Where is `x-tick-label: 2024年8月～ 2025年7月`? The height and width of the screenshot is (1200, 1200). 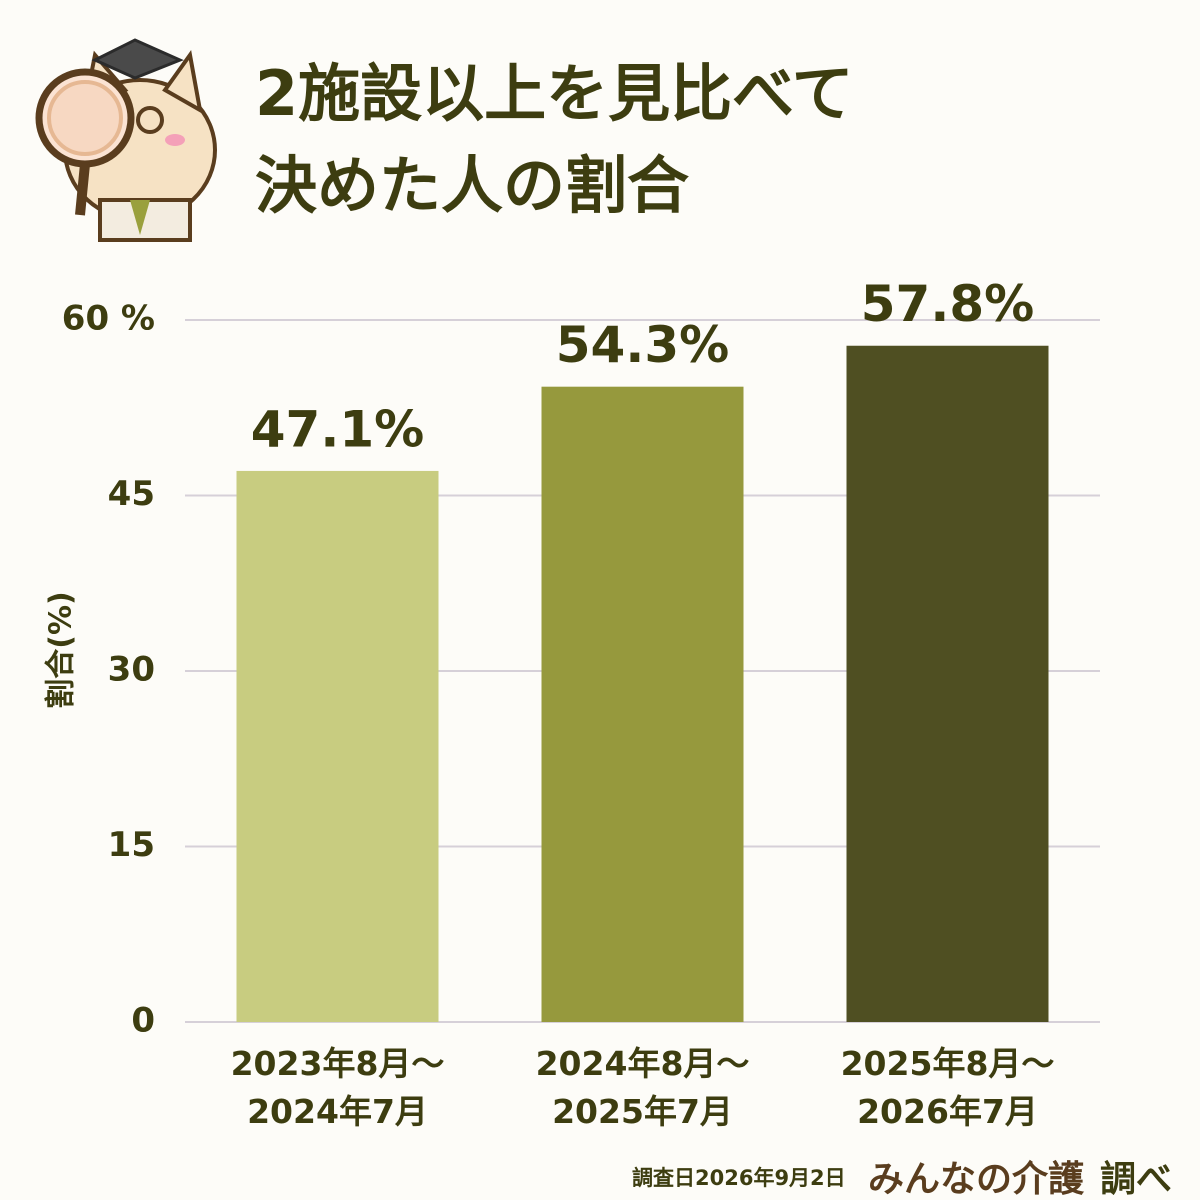 x-tick-label: 2024年8月～ 2025年7月 is located at coordinates (642, 1087).